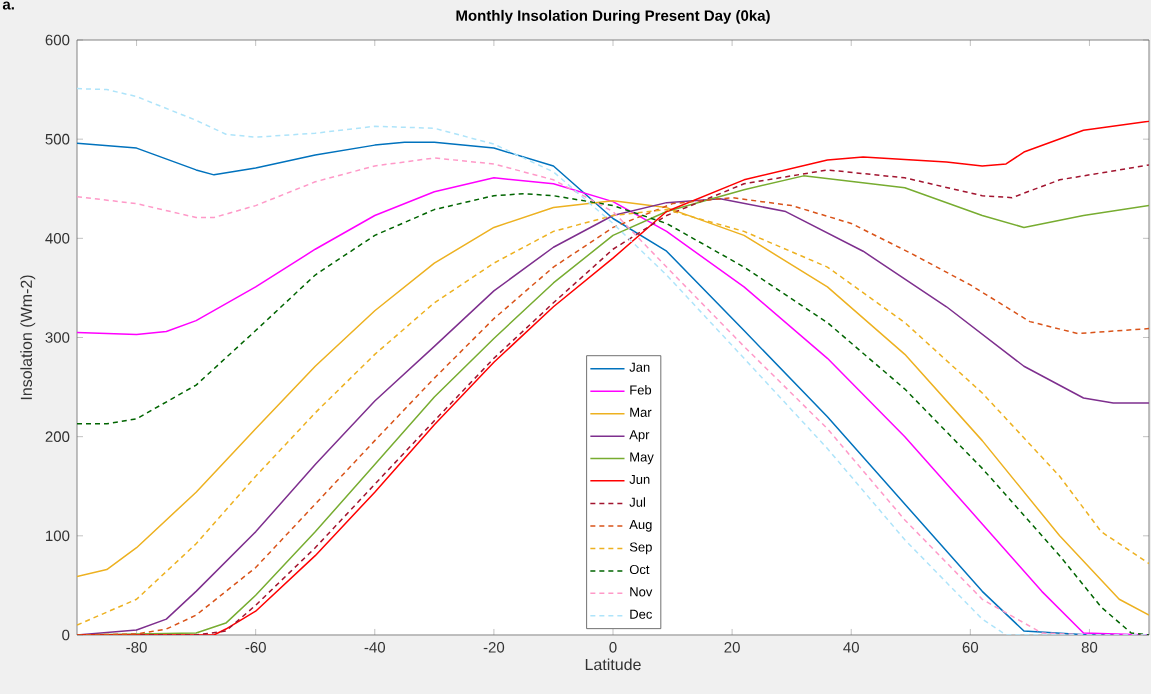  Describe the element at coordinates (57, 238) in the screenshot. I see `y-tick-label: 400` at that location.